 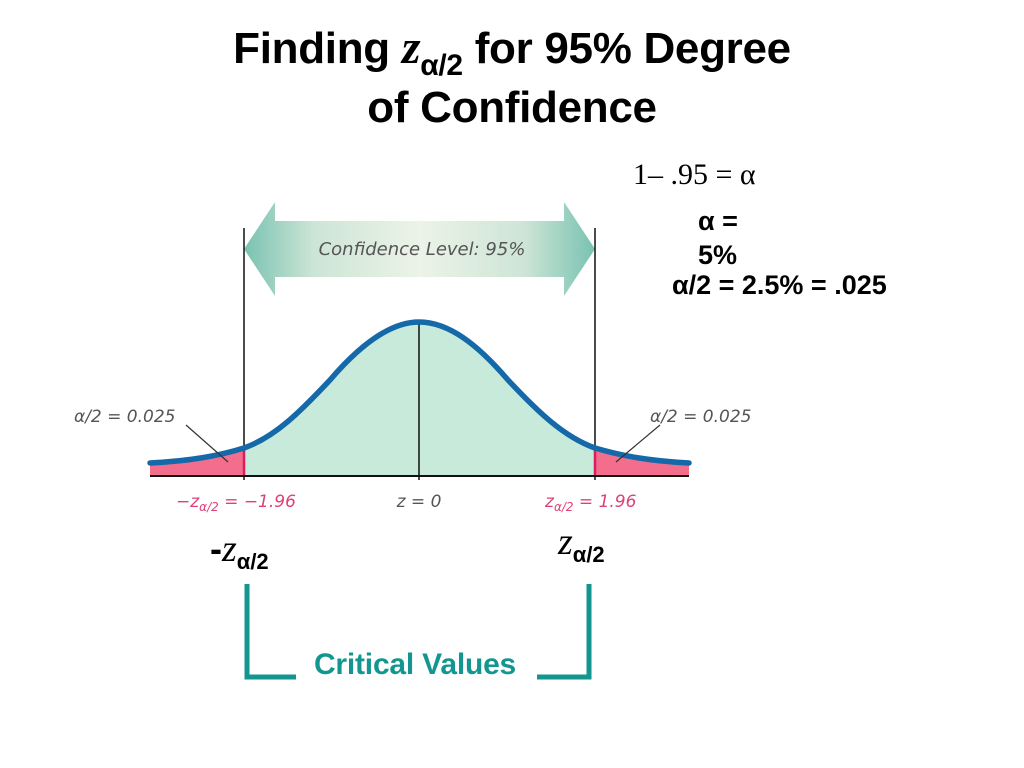 What do you see at coordinates (590, 503) in the screenshot?
I see `right-critical-value-label: zα/2 = 1.96` at bounding box center [590, 503].